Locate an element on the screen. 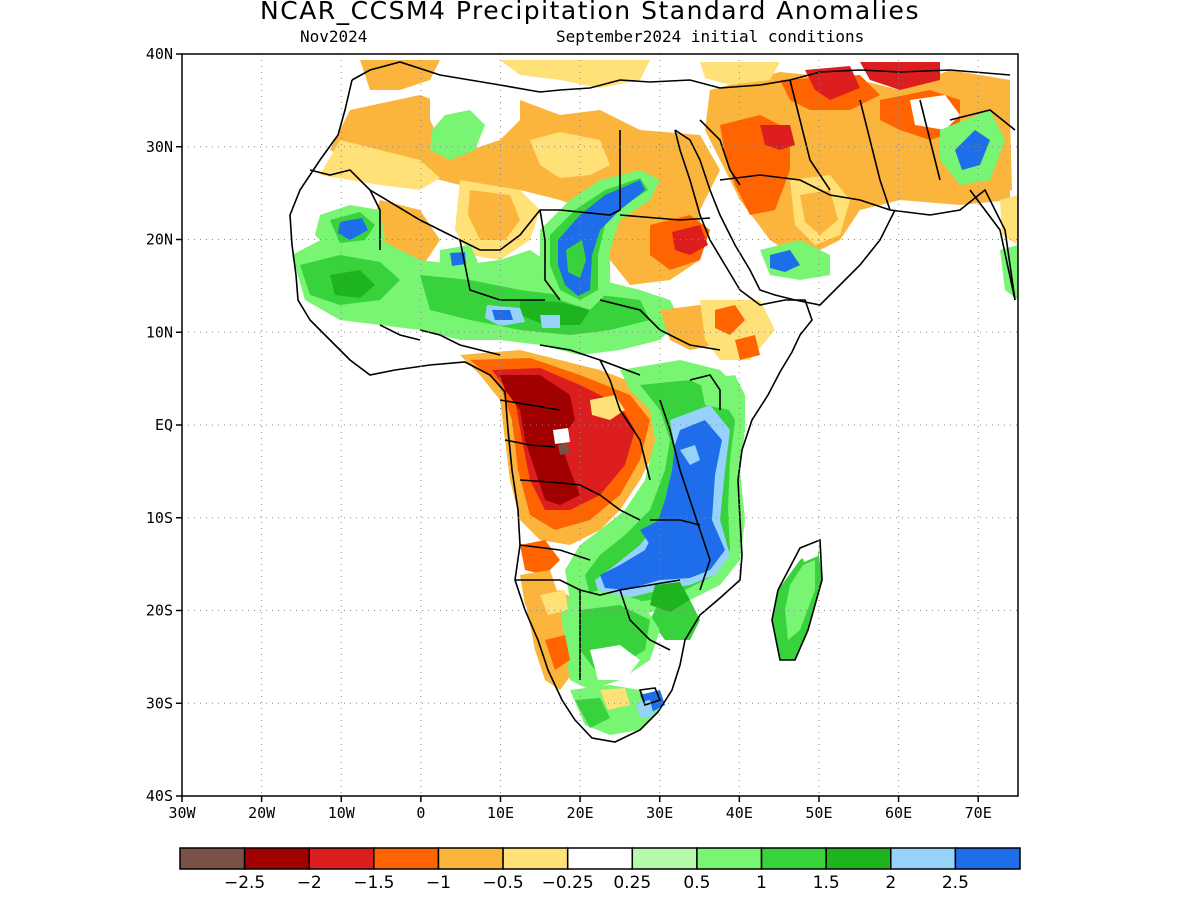  x-tick-label: 30W is located at coordinates (182, 813).